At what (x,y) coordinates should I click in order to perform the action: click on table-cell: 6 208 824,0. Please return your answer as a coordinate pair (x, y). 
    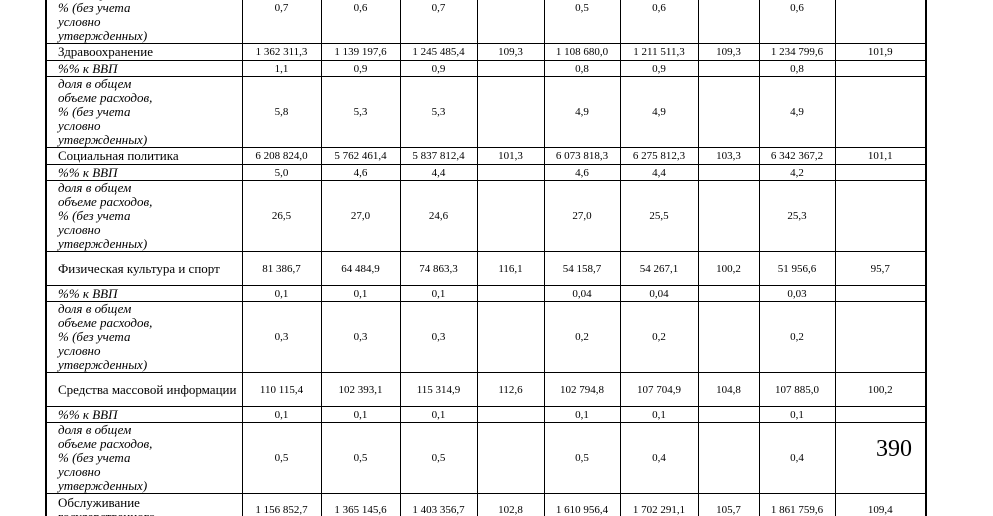
    Looking at the image, I should click on (281, 156).